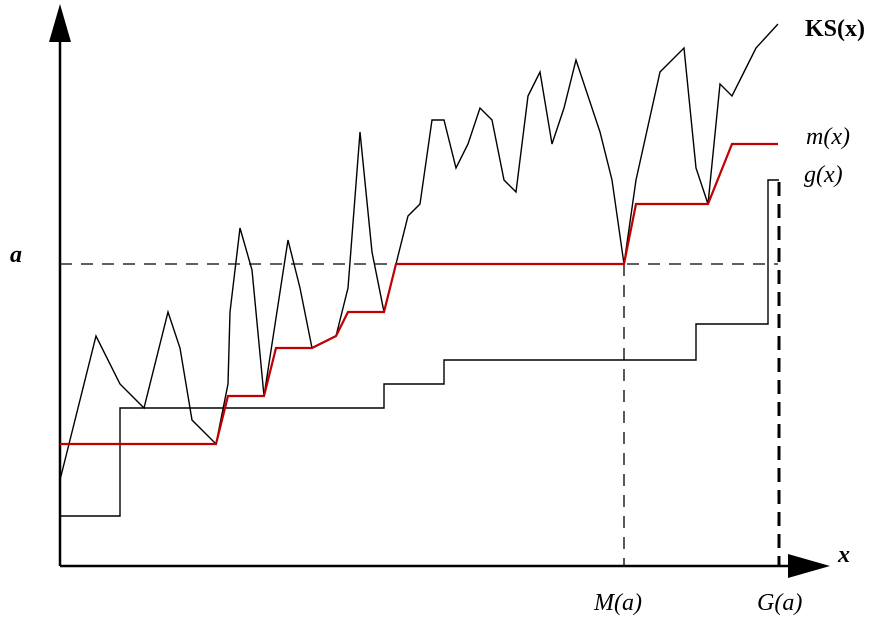 This screenshot has width=877, height=621. I want to click on x-axis-label: x, so click(843, 555).